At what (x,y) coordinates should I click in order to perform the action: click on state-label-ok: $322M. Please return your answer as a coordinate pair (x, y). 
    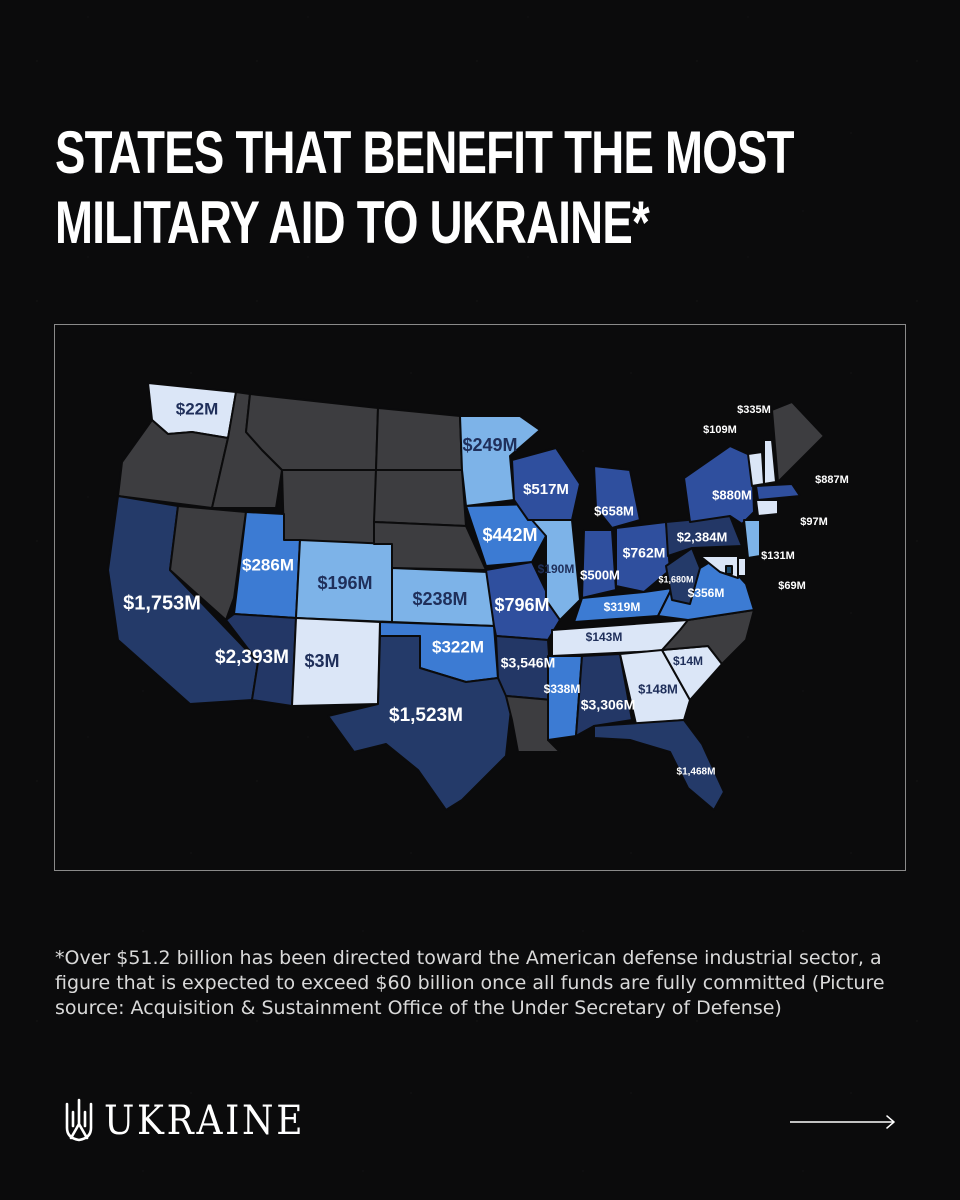
    Looking at the image, I should click on (458, 646).